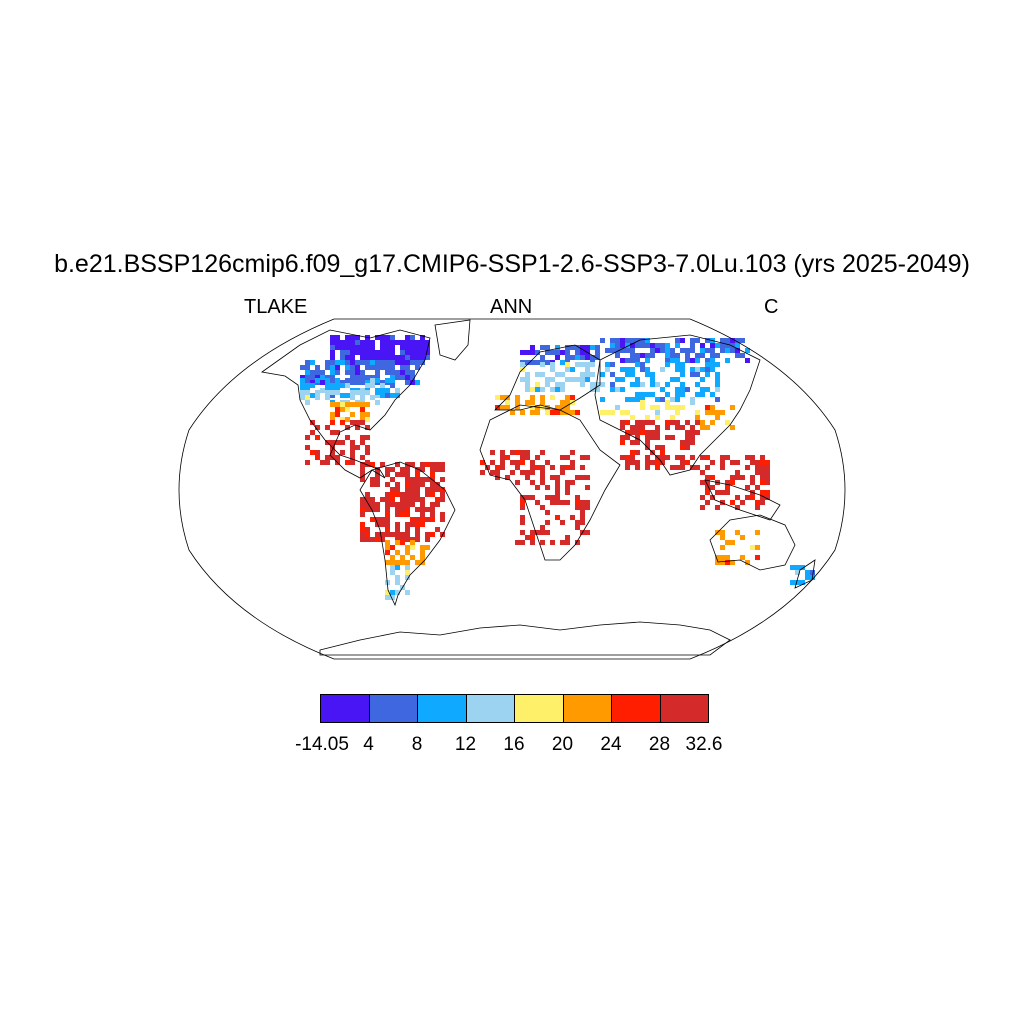 The height and width of the screenshot is (1024, 1024). Describe the element at coordinates (557, 467) in the screenshot. I see `lake-temperature-field` at that location.